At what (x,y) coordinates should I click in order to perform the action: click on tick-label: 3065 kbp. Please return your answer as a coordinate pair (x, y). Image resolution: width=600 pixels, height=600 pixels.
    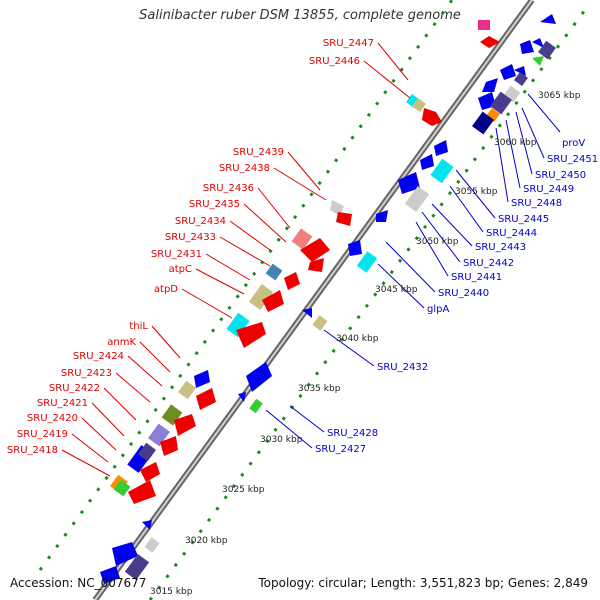
    Looking at the image, I should click on (559, 96).